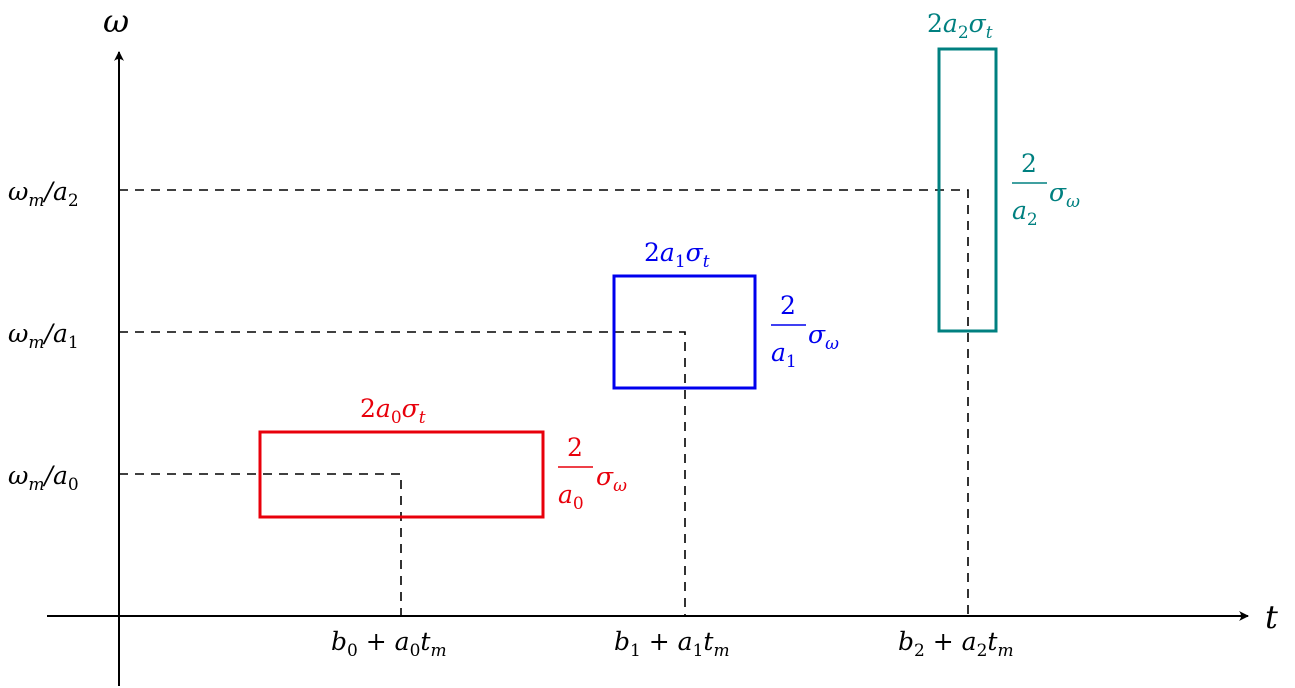  What do you see at coordinates (116, 21) in the screenshot?
I see `y-axis-label: ω` at bounding box center [116, 21].